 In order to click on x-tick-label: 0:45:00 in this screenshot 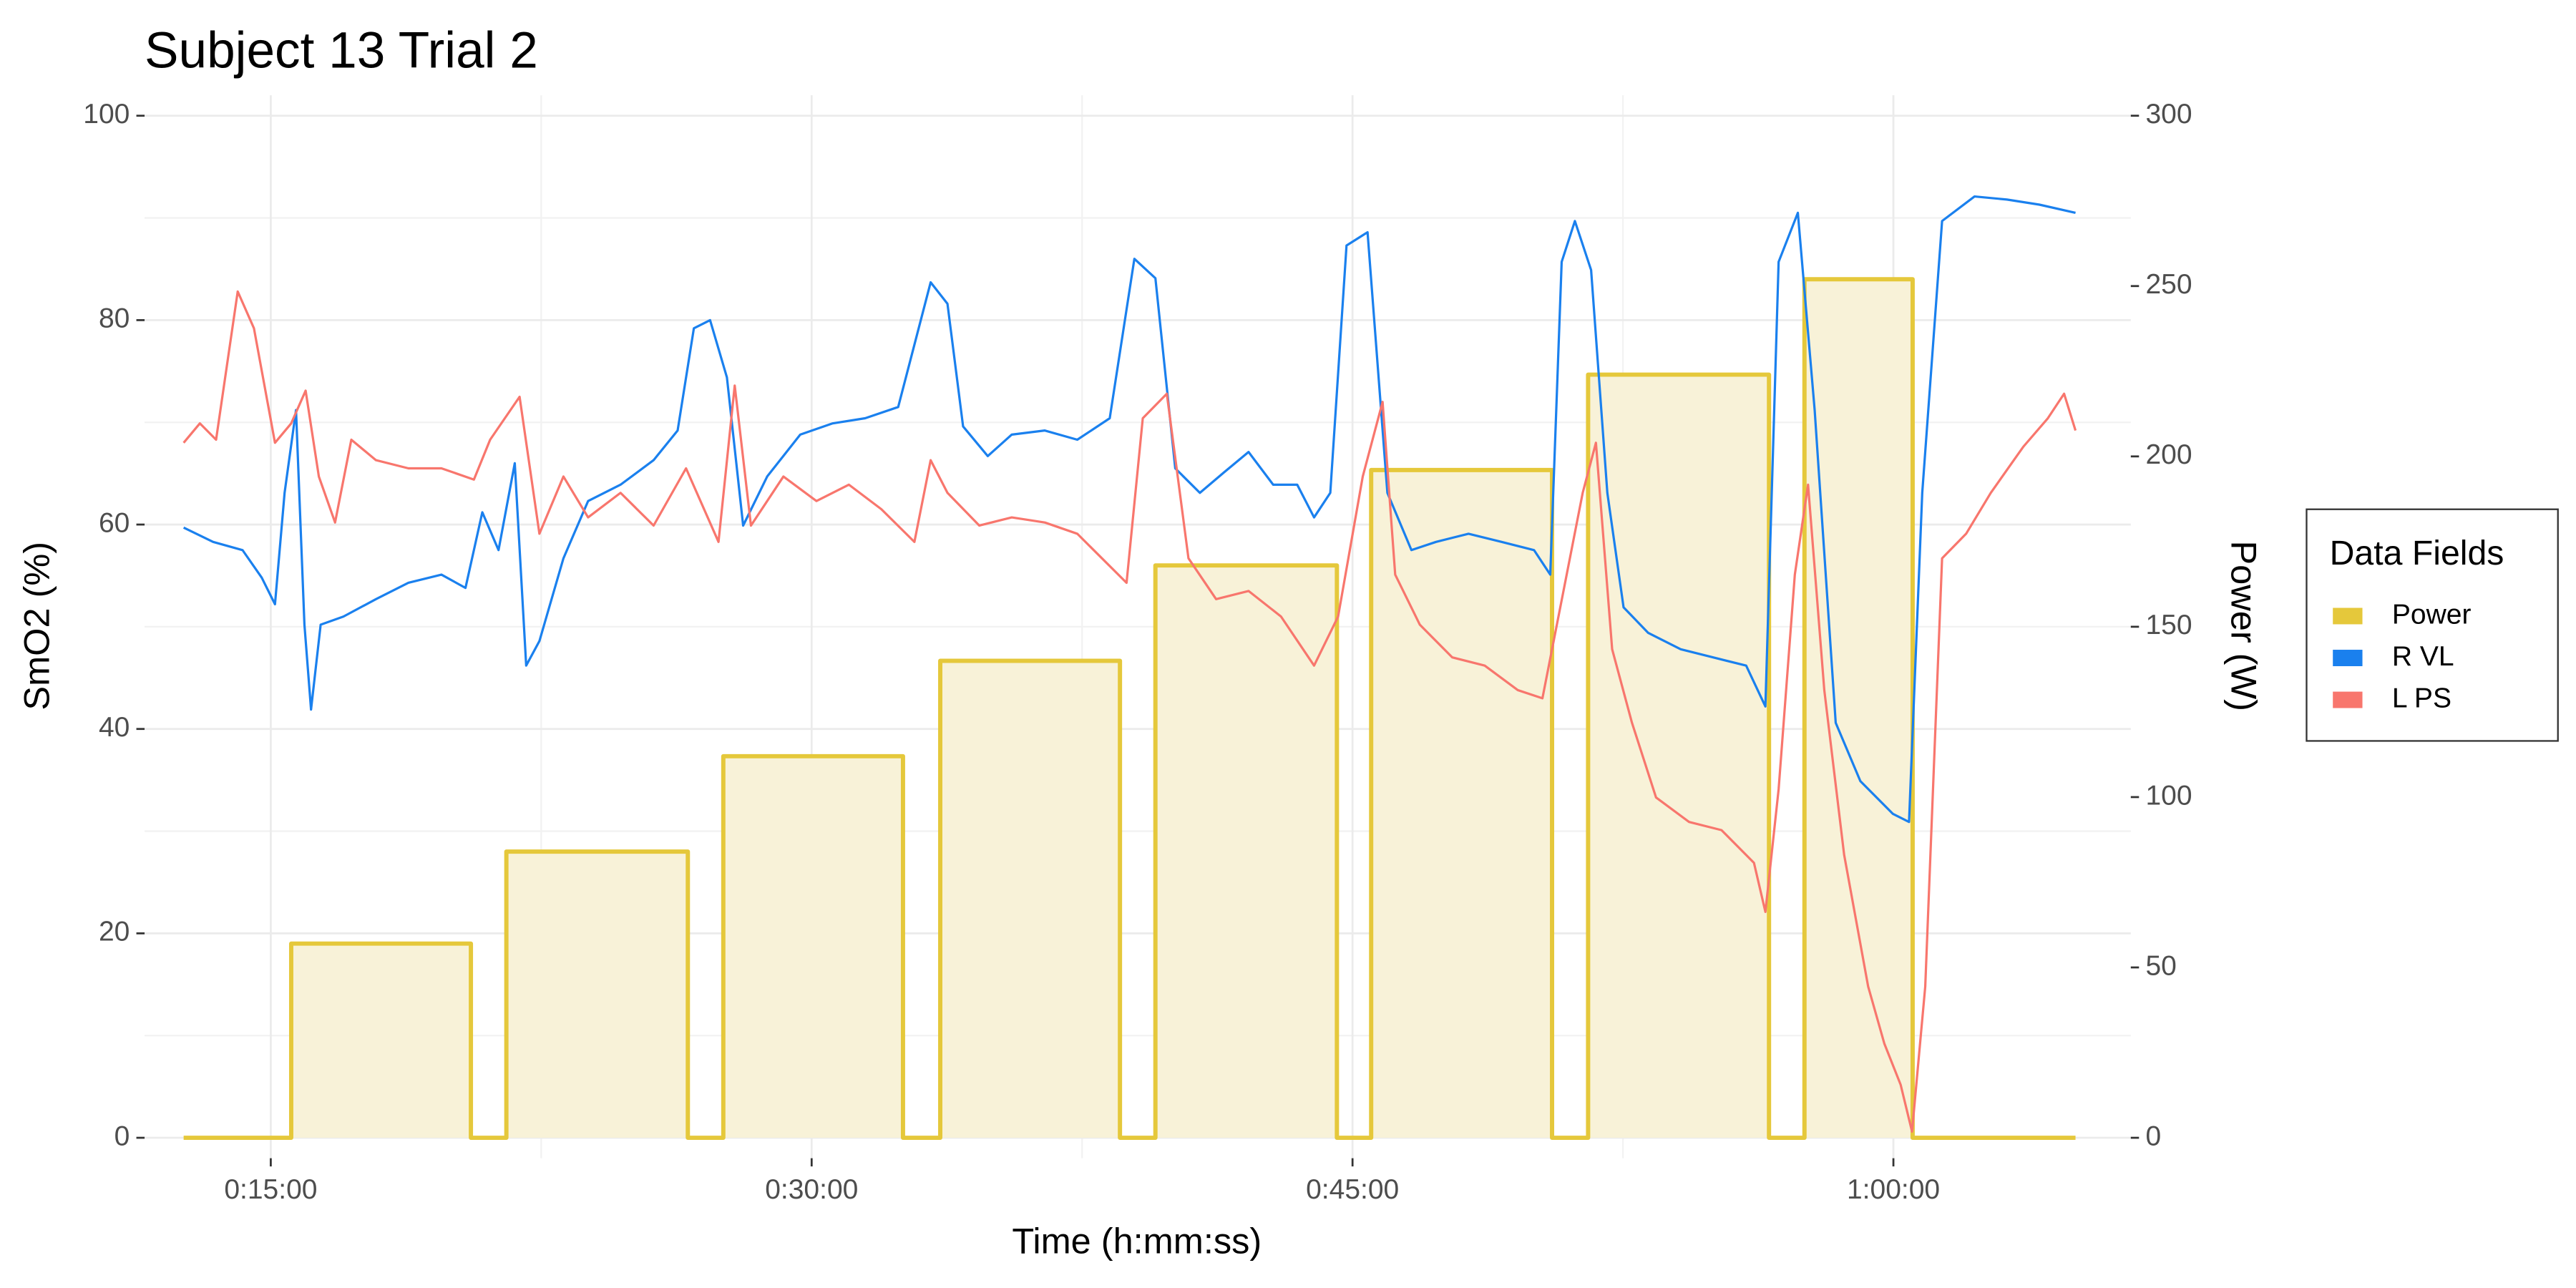, I will do `click(1352, 1189)`.